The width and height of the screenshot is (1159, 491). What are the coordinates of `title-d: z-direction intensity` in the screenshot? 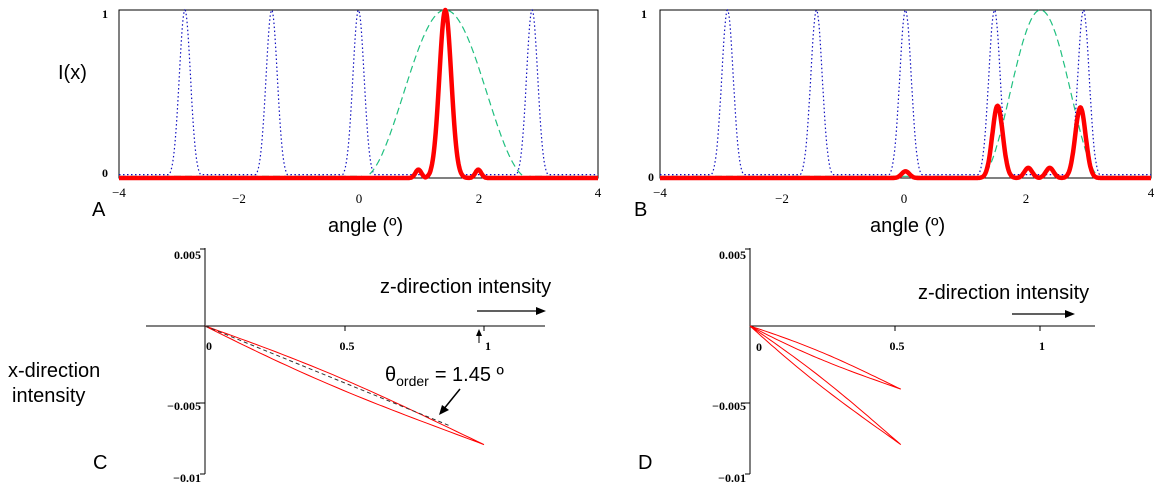 It's located at (1003, 293).